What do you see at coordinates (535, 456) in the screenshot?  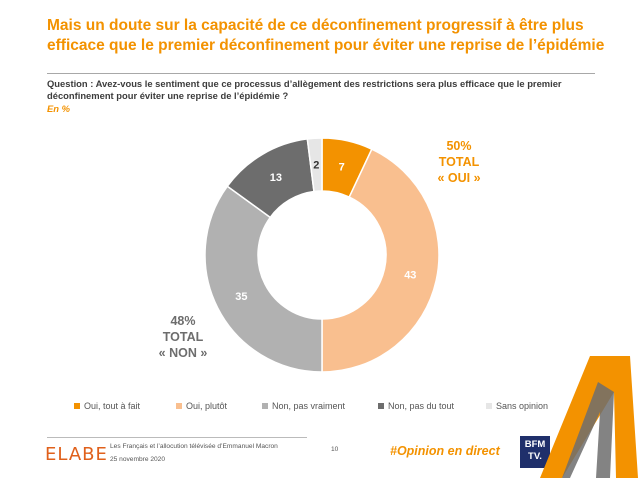 I see `bfmtv-logo-line2: TV.` at bounding box center [535, 456].